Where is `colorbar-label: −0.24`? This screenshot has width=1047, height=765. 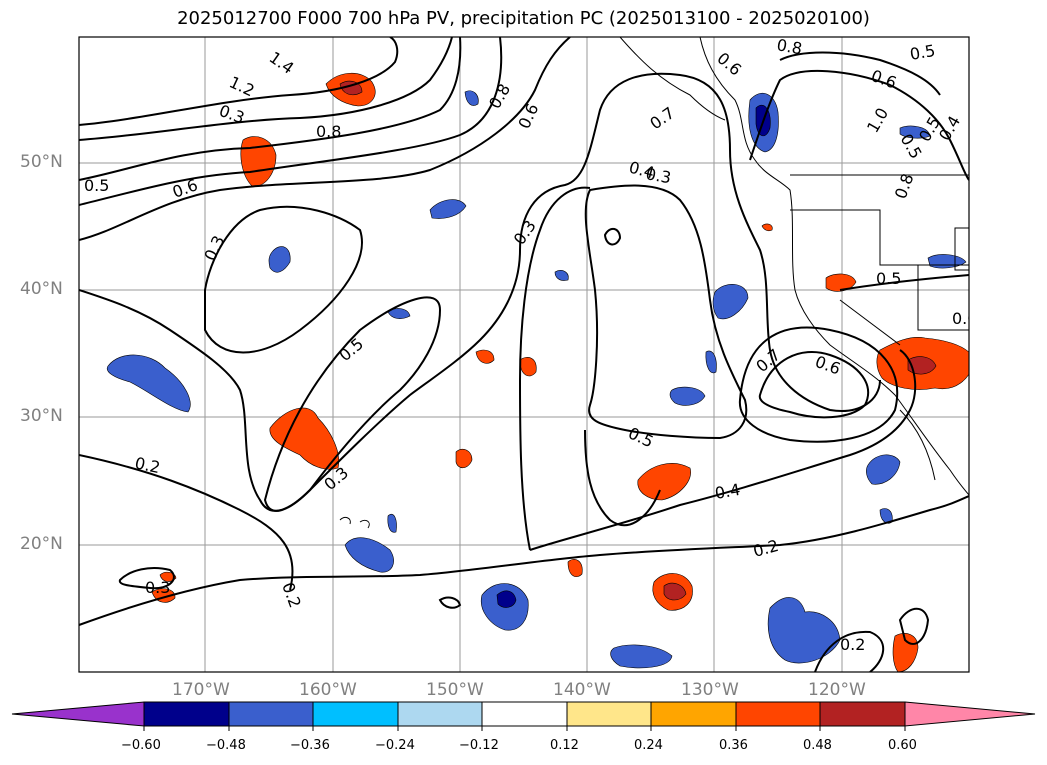
colorbar-label: −0.24 is located at coordinates (395, 745).